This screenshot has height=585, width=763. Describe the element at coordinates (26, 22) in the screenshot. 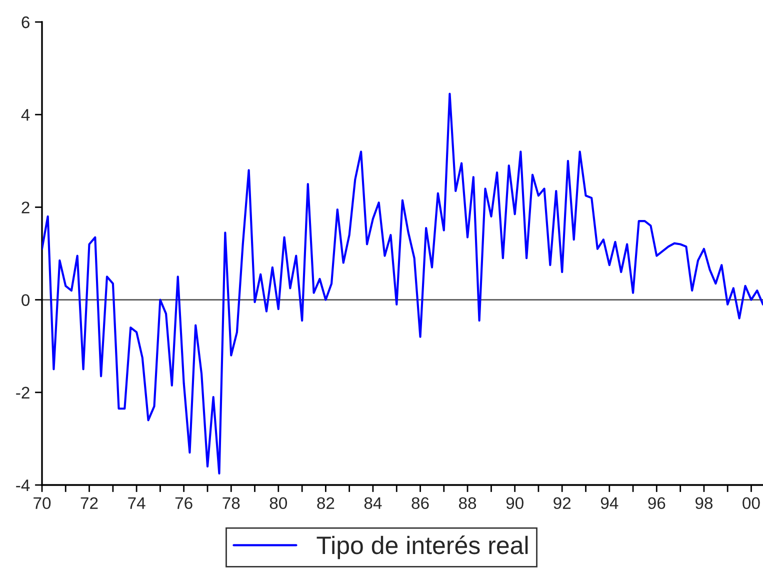

I see `y-tick-label: 6` at that location.